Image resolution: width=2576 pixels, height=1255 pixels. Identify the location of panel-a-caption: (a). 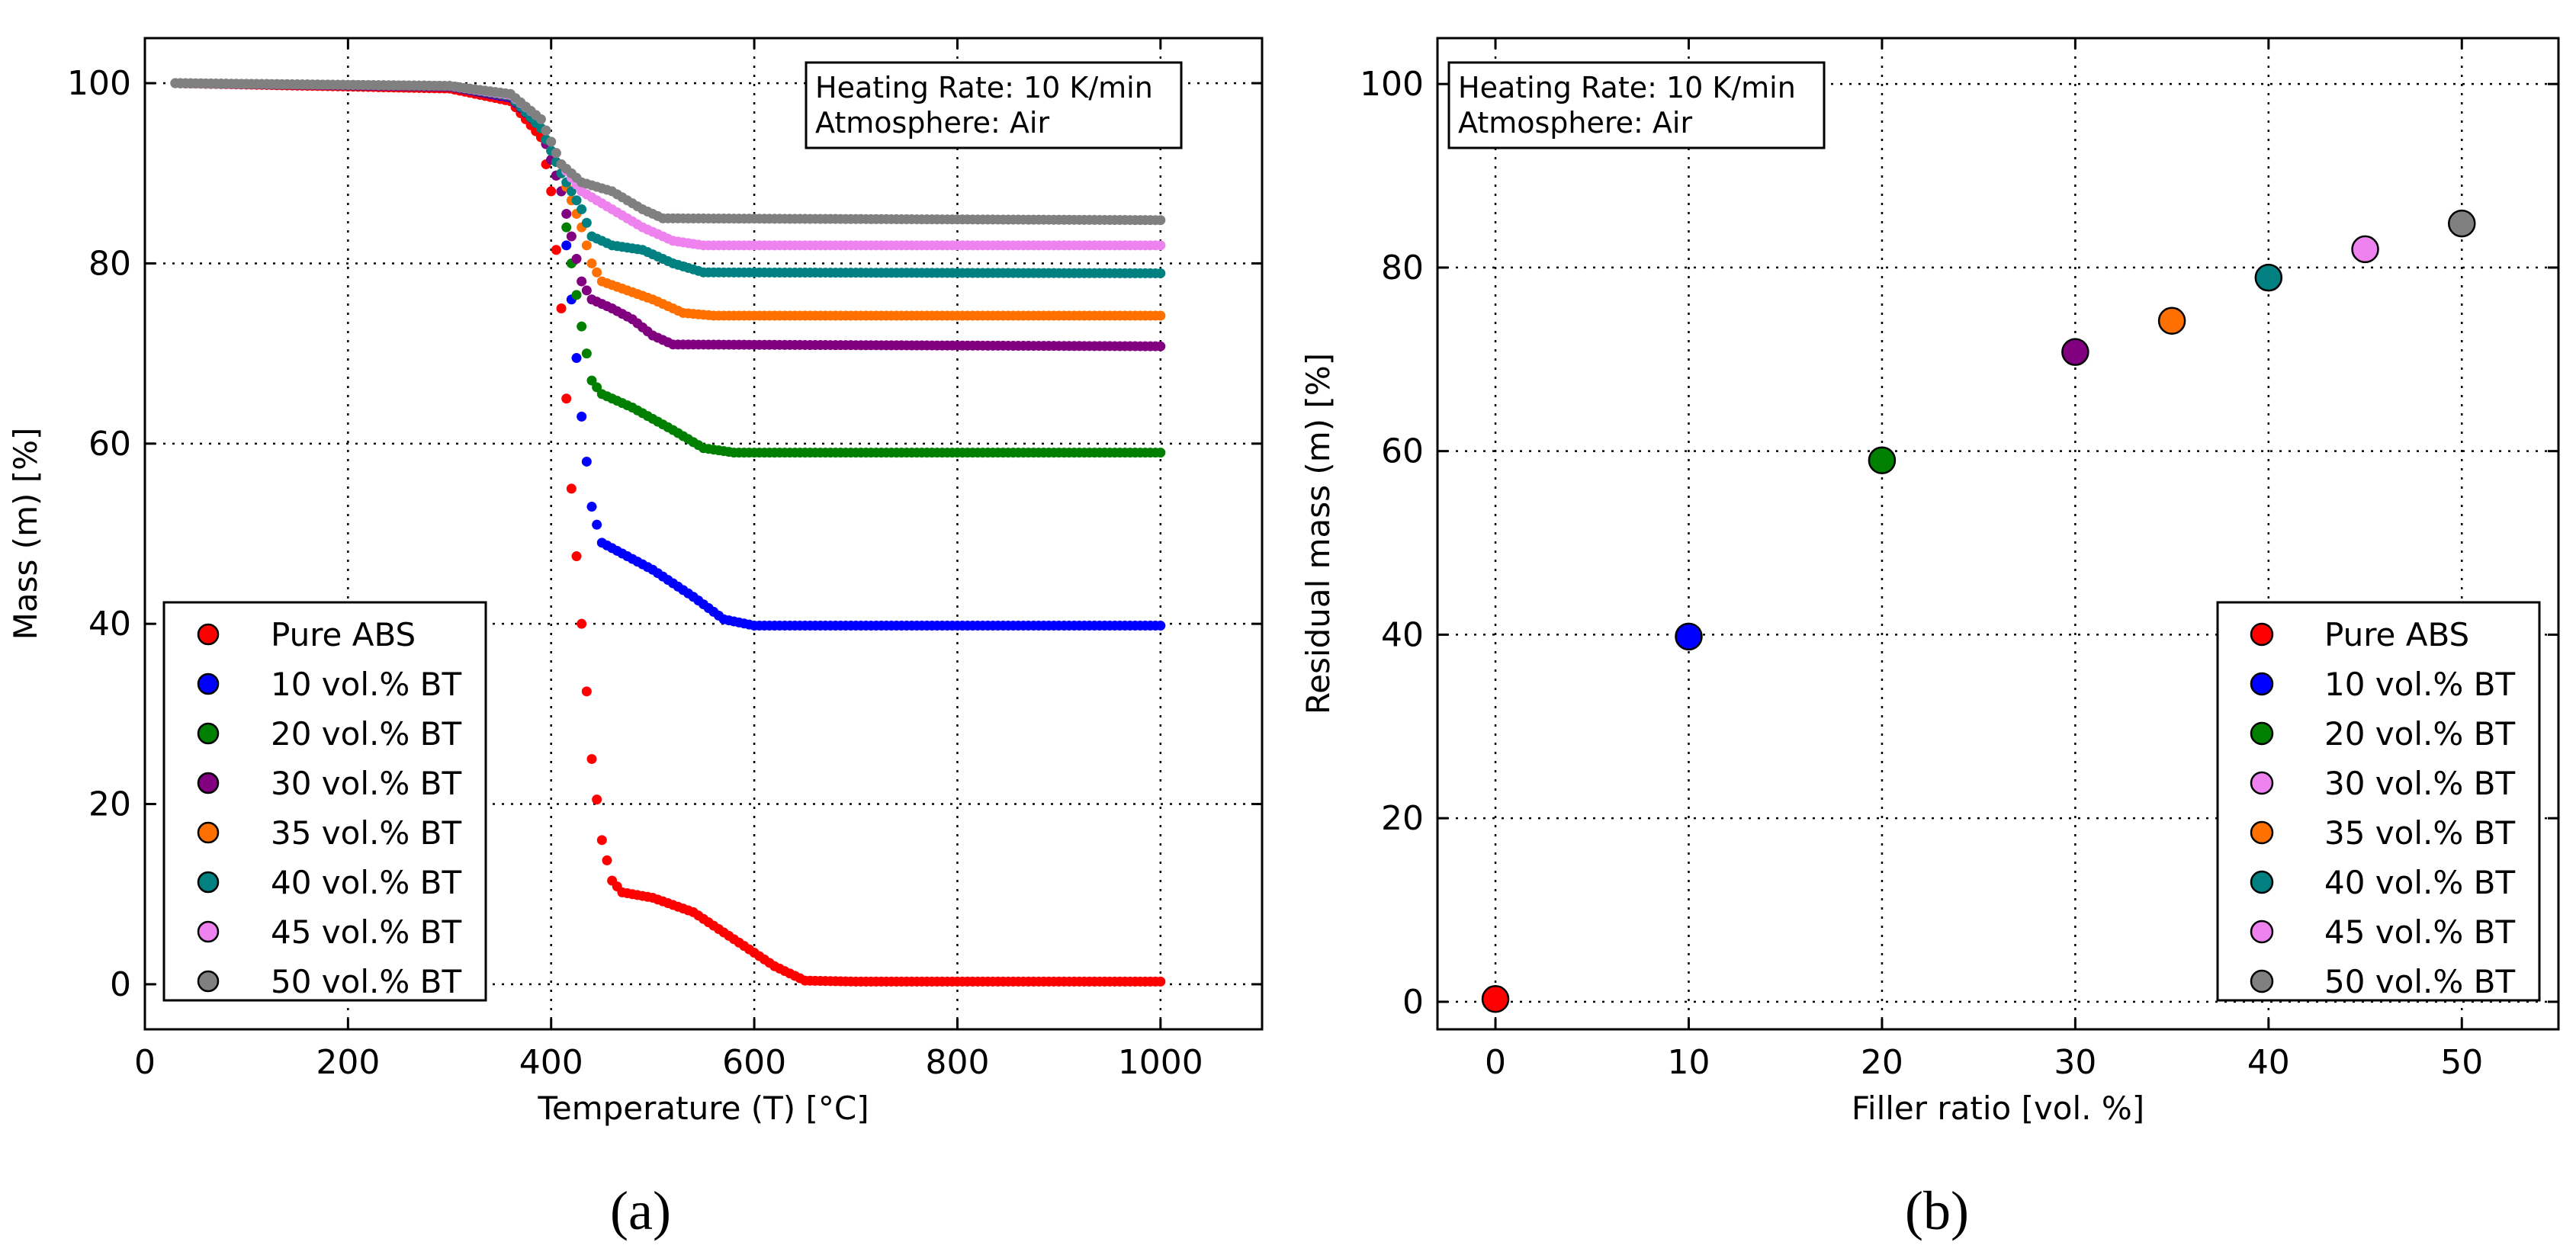
(640, 1210).